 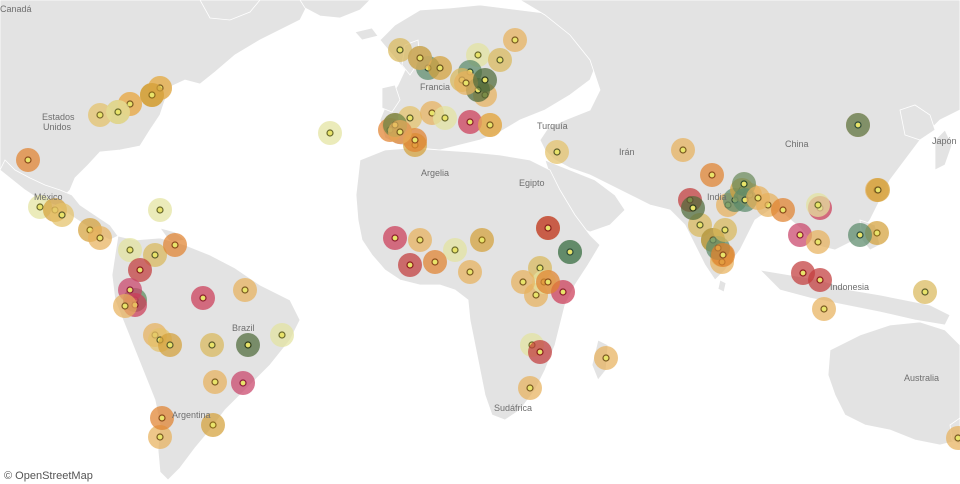 What do you see at coordinates (48, 476) in the screenshot?
I see `map-attribution: © OpenStreetMap` at bounding box center [48, 476].